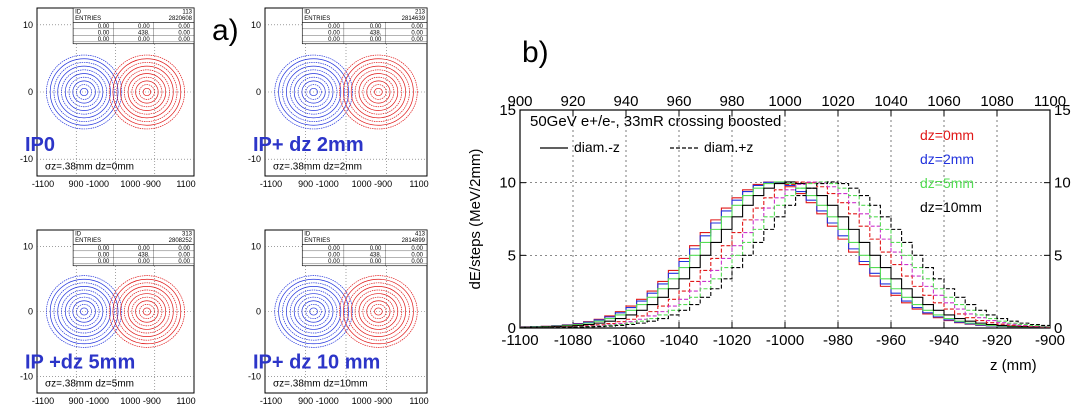  What do you see at coordinates (891, 340) in the screenshot?
I see `x-tick-label: -960` at bounding box center [891, 340].